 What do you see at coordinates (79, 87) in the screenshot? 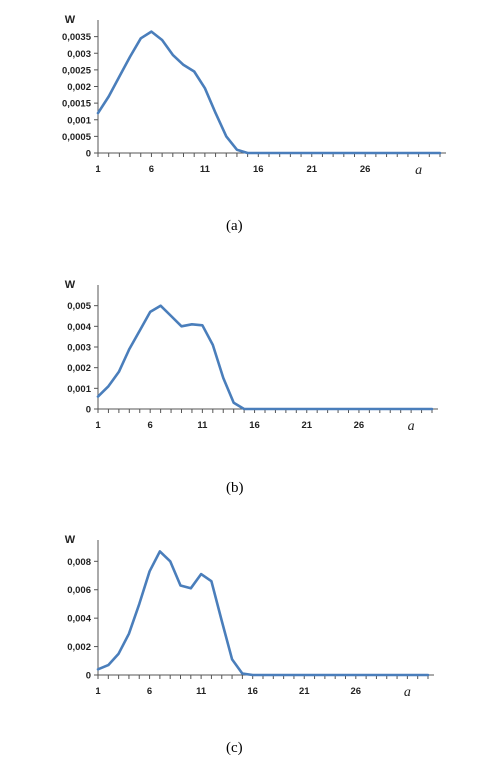
I see `chart-a-y-tick-label: 0,002` at bounding box center [79, 87].